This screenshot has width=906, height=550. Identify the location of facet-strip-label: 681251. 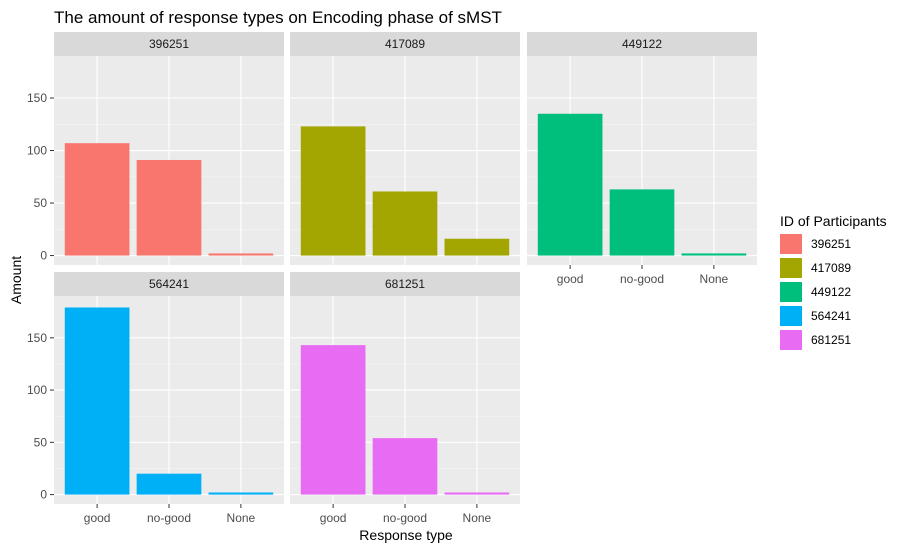
(405, 284).